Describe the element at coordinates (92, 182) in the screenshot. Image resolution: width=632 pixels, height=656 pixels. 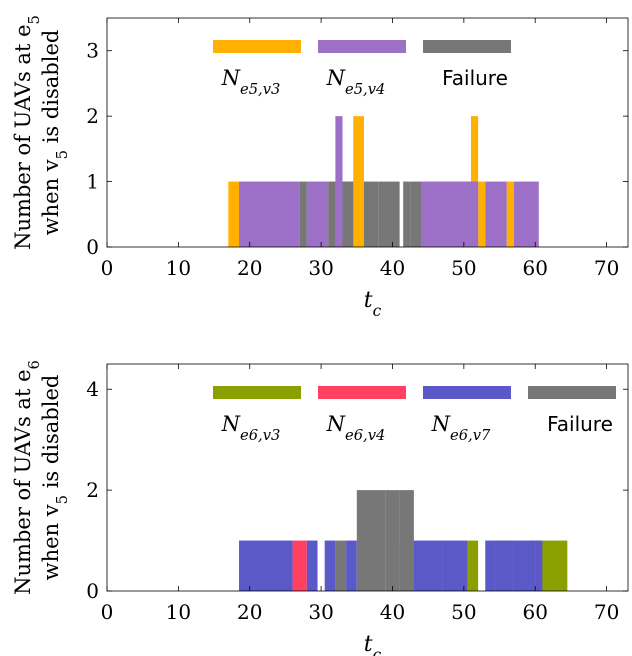
I see `y-tick-label: 1` at that location.